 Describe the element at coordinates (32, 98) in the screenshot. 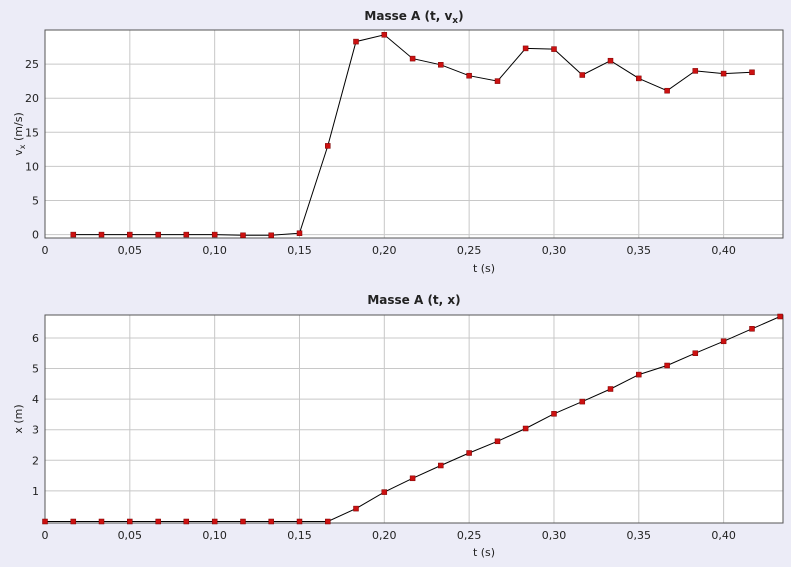

I see `y-tick-label: 20` at that location.